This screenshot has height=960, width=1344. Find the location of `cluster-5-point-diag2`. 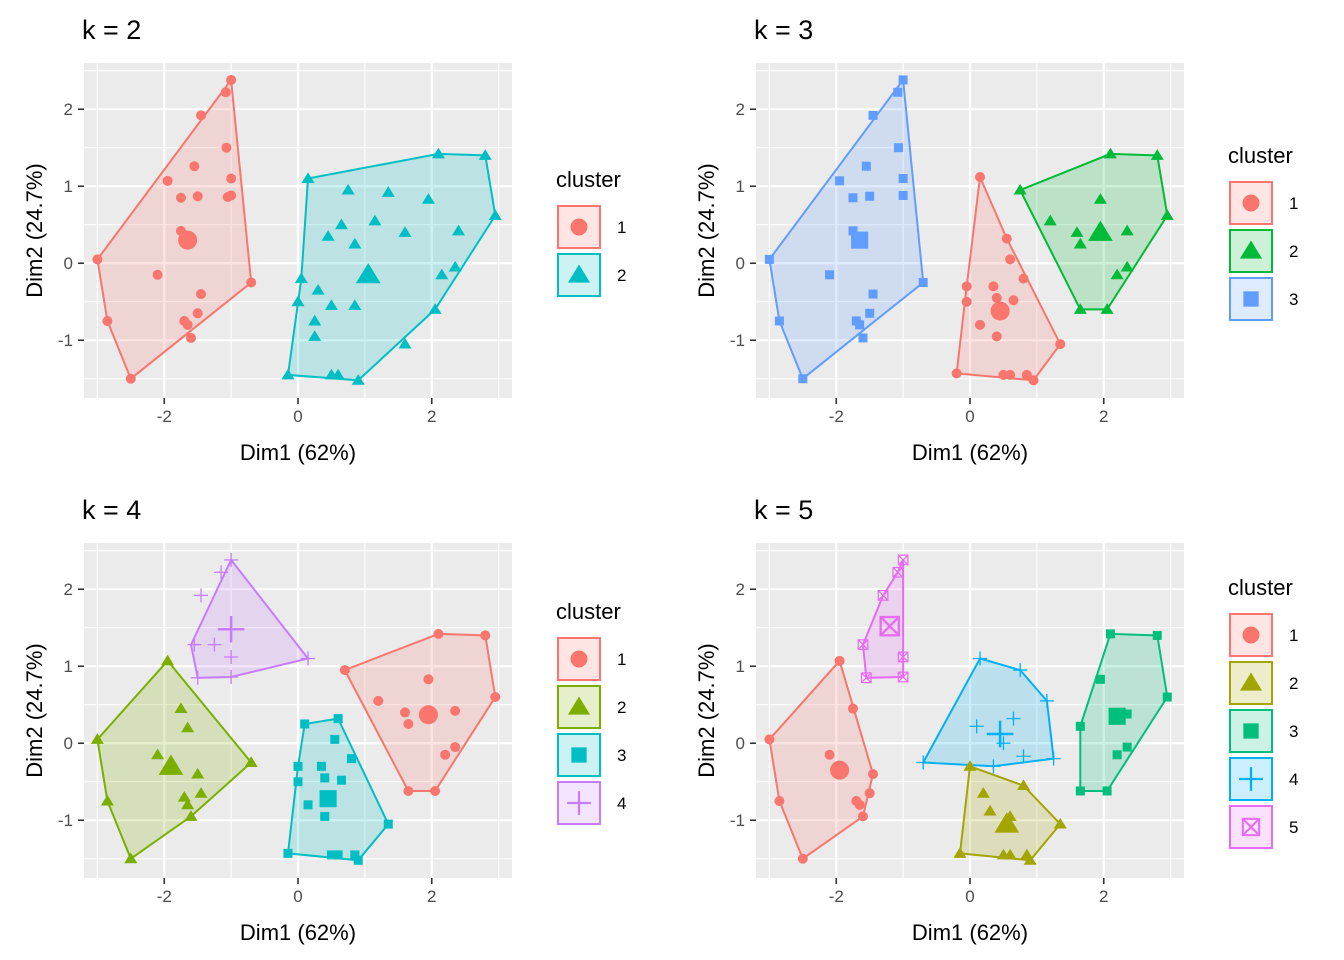

cluster-5-point-diag2 is located at coordinates (903, 657).